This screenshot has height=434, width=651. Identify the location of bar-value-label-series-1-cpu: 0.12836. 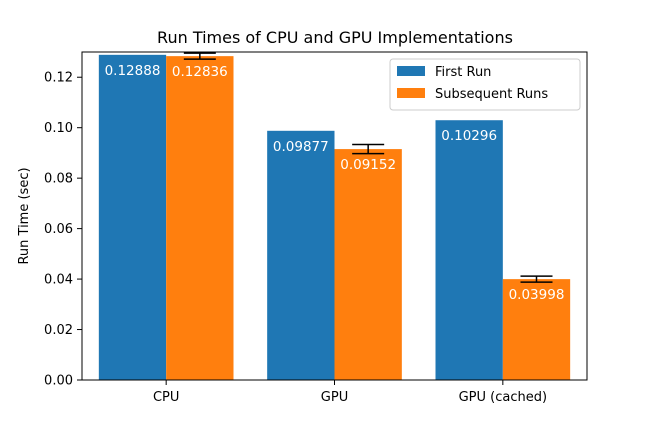
(200, 72).